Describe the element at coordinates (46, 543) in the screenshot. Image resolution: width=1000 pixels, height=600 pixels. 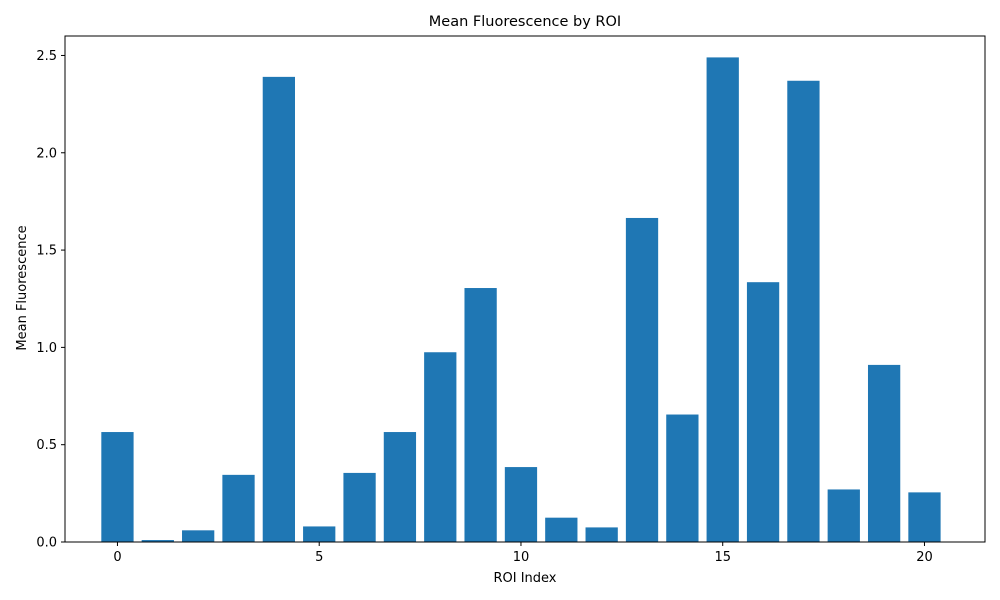
I see `y-tick-label: 0.0` at that location.